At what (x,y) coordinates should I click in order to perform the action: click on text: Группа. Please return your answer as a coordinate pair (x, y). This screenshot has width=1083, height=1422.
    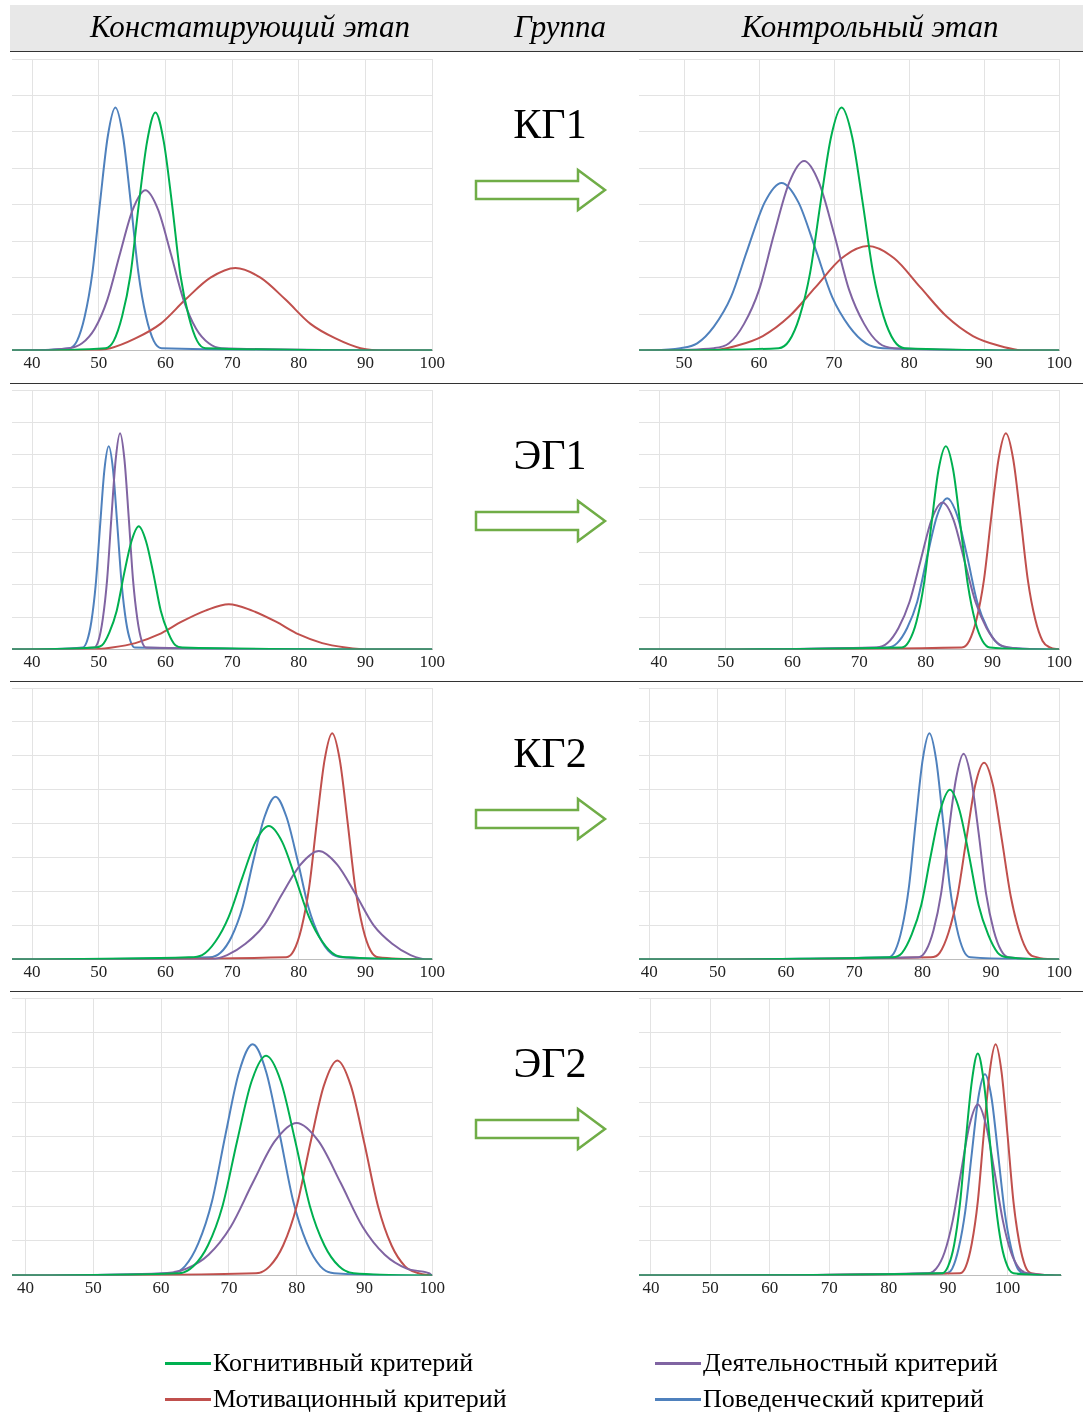
    Looking at the image, I should click on (560, 27).